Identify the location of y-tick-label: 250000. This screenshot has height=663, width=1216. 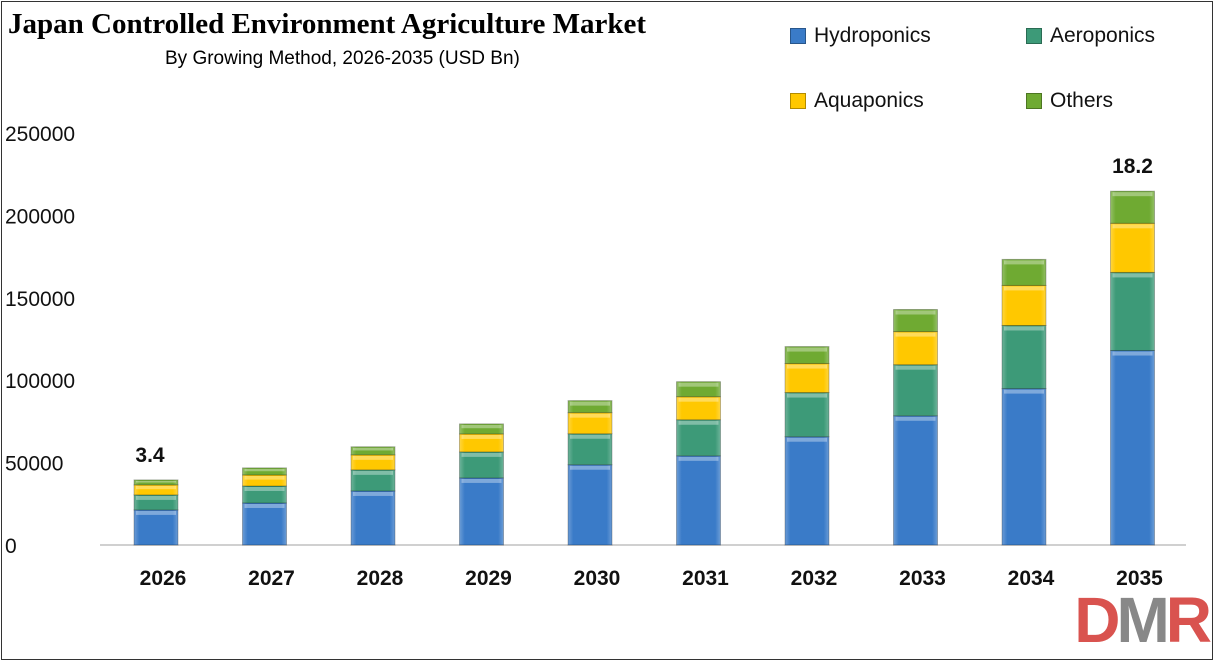
(40, 134).